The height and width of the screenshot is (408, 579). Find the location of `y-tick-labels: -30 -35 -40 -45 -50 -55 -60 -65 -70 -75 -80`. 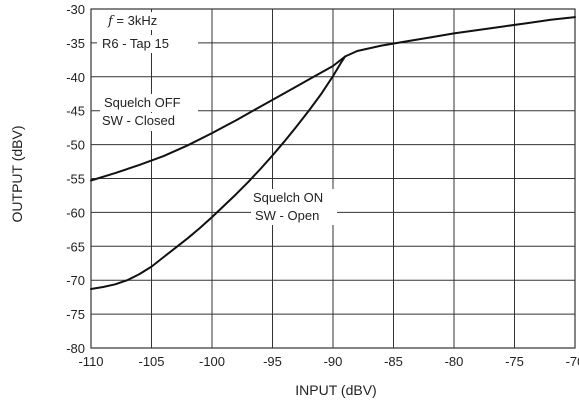

y-tick-labels: -30 -35 -40 -45 -50 -55 -60 -65 -70 -75 -80 is located at coordinates (75, 179).